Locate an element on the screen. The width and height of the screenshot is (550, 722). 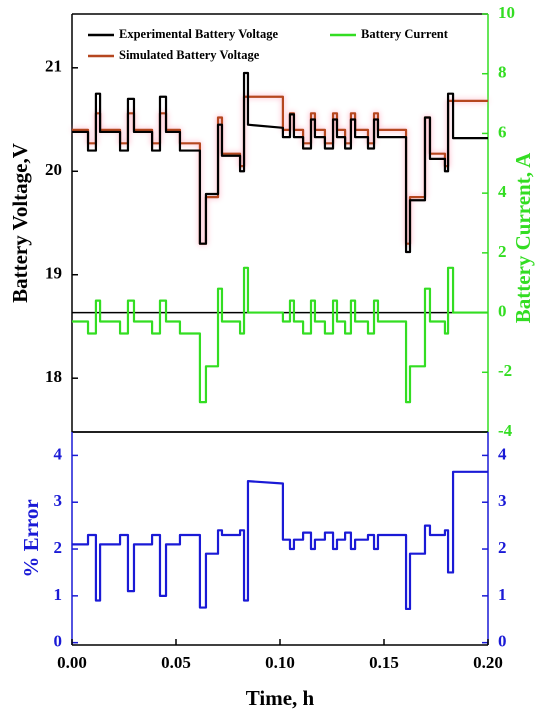
y2-tick-label: 2 is located at coordinates (502, 251).